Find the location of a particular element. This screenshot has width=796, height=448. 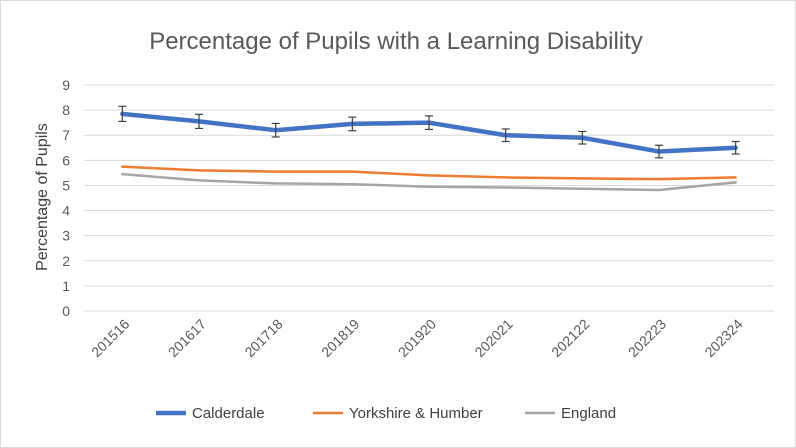

legend: Calderdale Yorkshire & Humber England is located at coordinates (386, 413).